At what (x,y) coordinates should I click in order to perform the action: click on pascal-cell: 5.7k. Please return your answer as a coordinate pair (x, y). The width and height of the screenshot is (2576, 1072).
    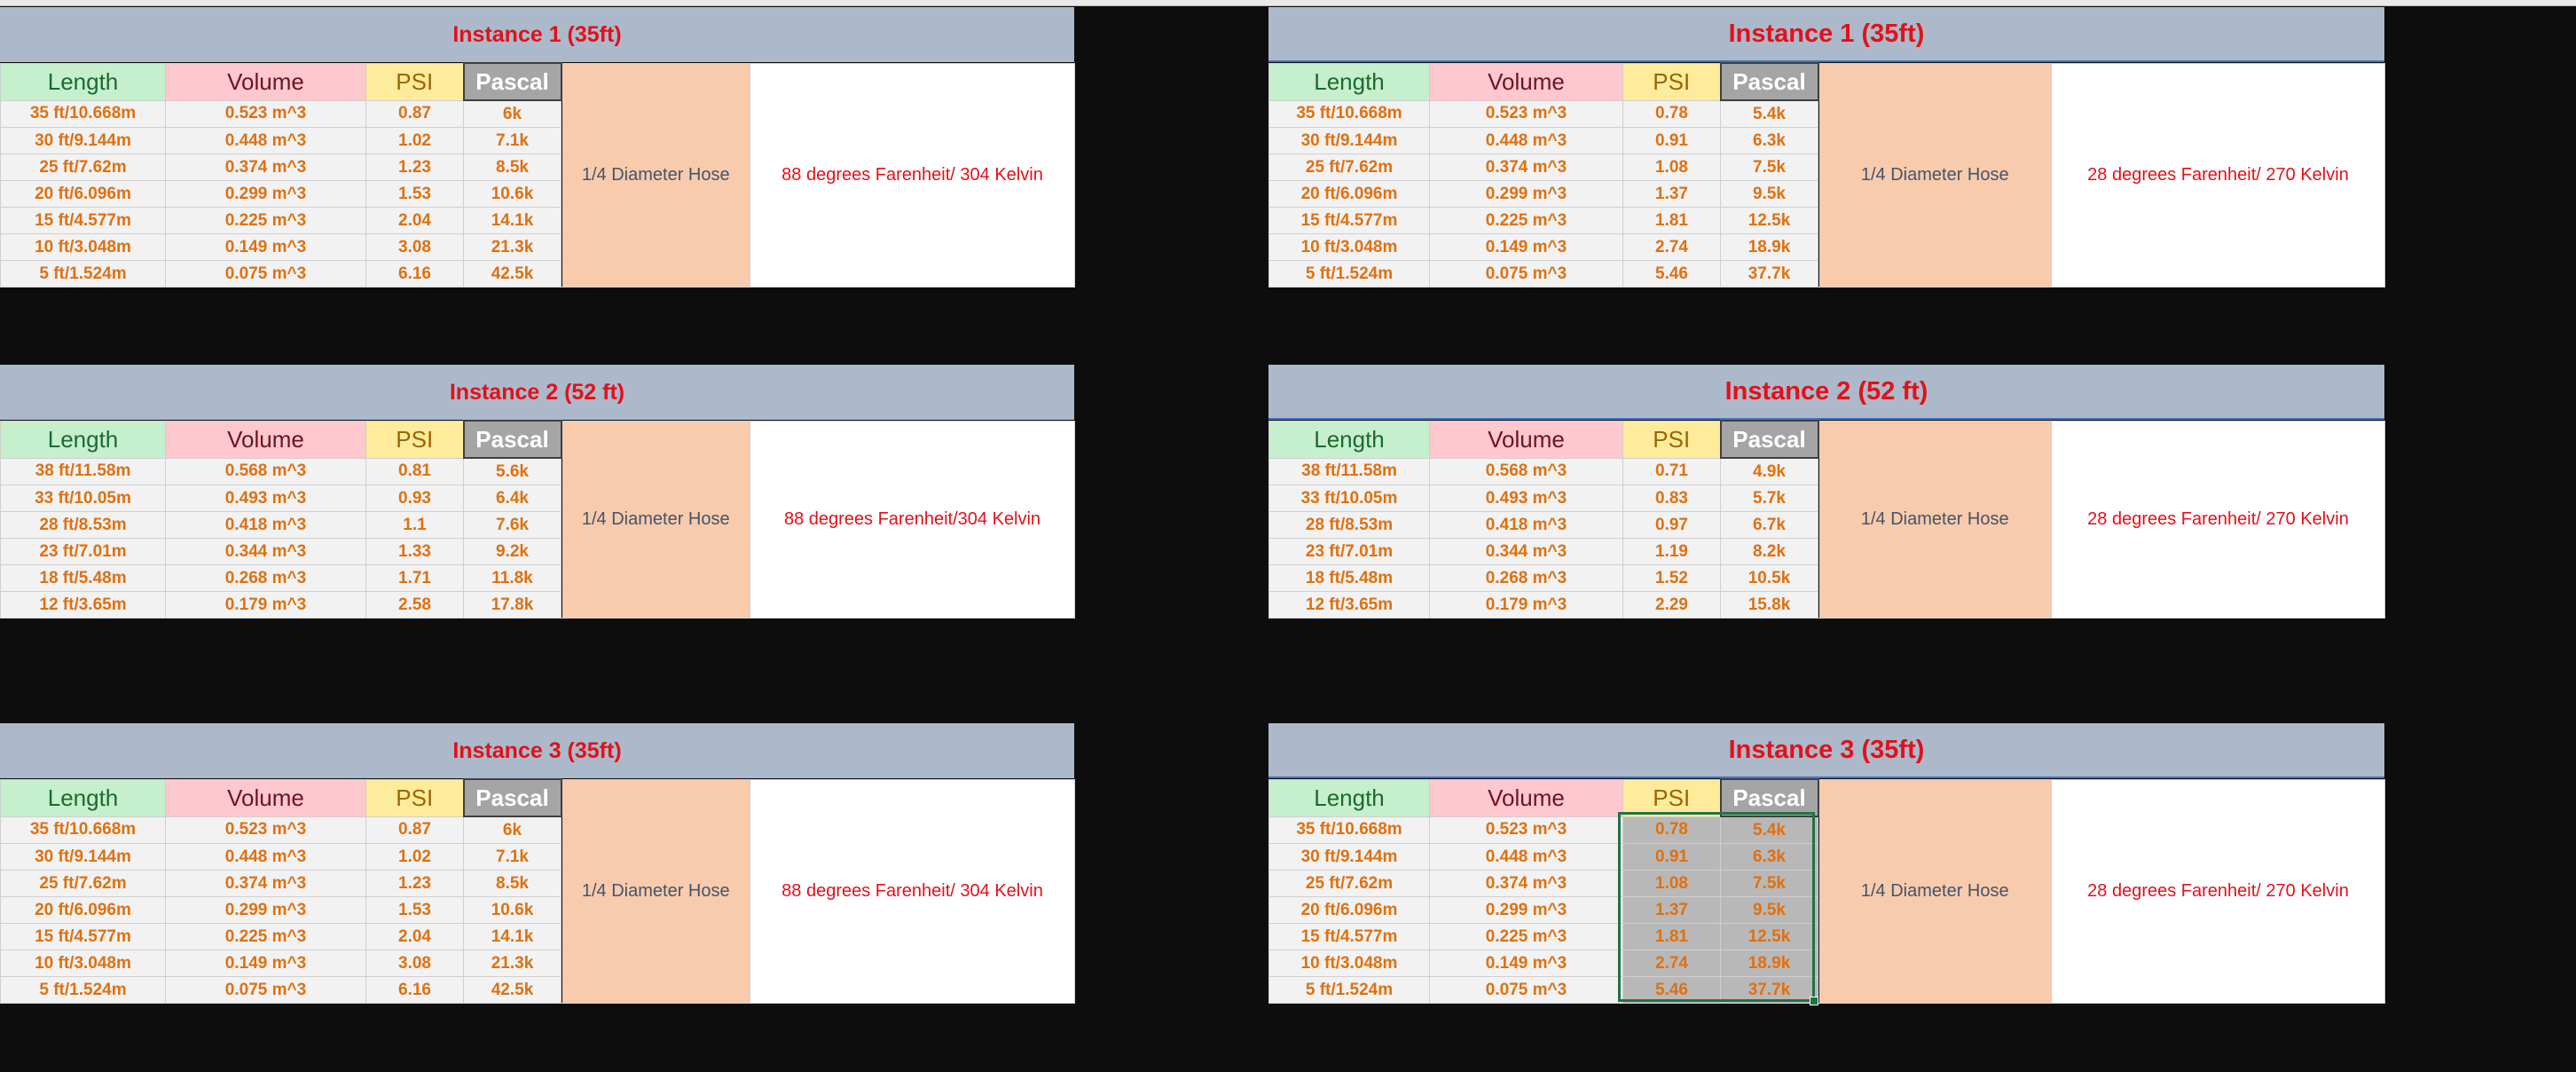
    Looking at the image, I should click on (1769, 498).